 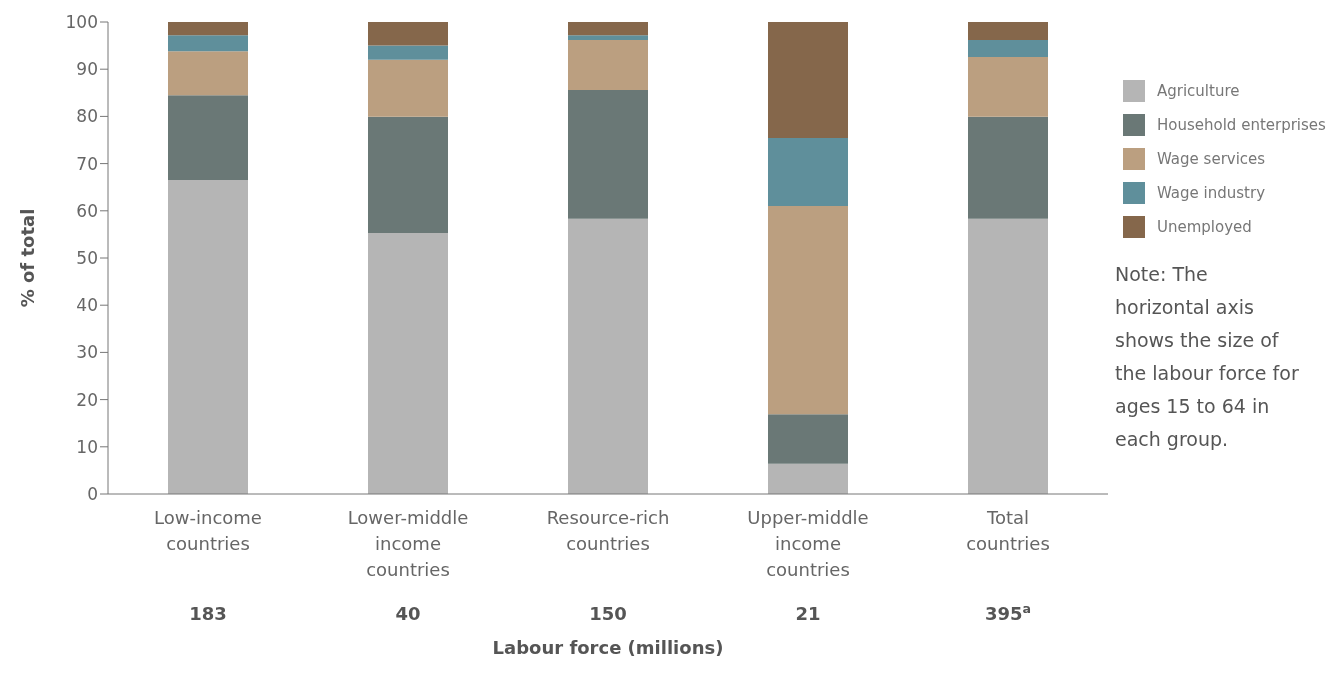 What do you see at coordinates (87, 210) in the screenshot?
I see `y-tick-label: 60` at bounding box center [87, 210].